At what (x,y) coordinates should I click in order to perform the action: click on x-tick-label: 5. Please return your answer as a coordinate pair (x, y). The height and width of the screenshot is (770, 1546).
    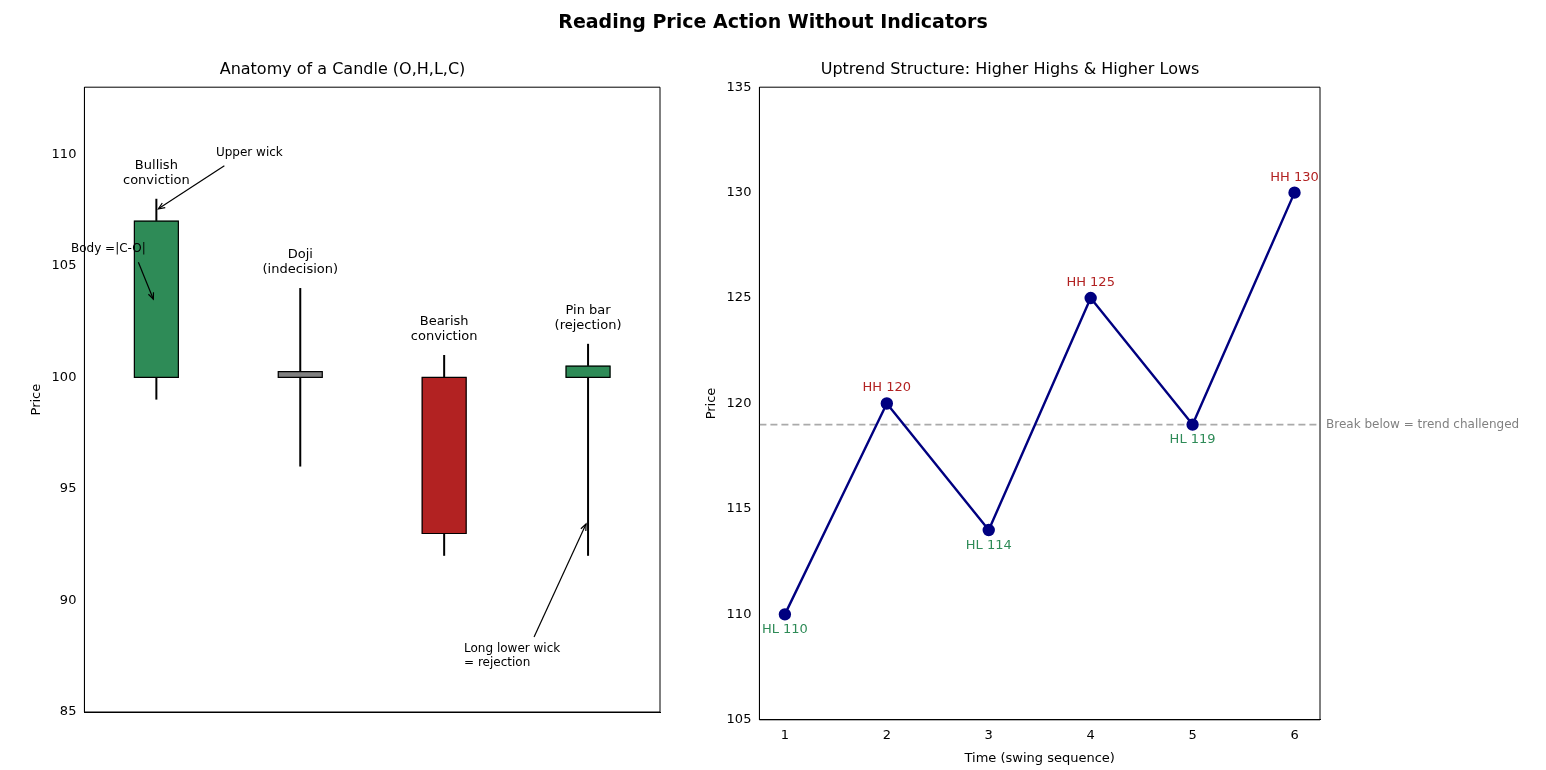
    Looking at the image, I should click on (1192, 734).